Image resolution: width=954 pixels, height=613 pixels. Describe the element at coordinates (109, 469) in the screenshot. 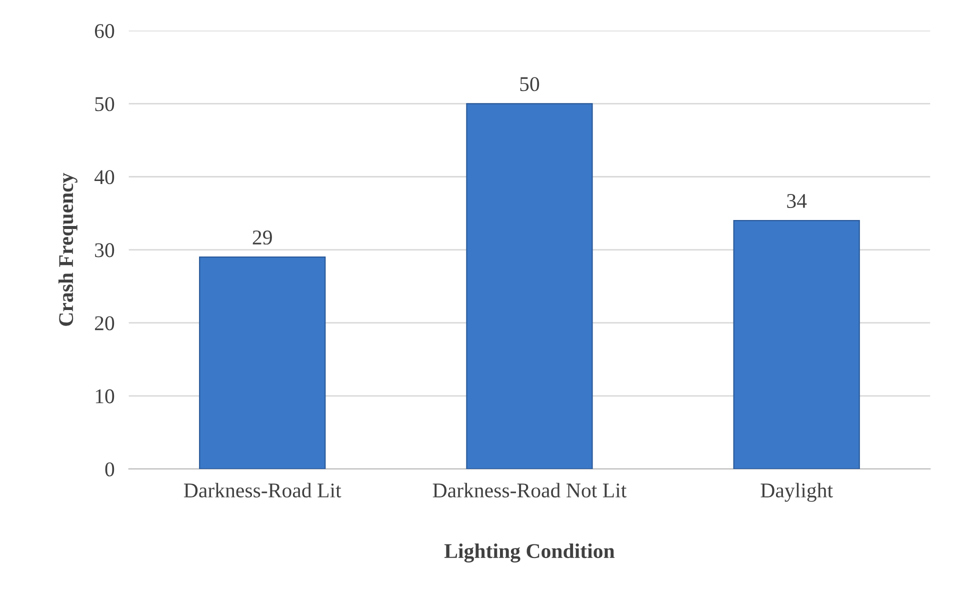

I see `y-tick-label: 0` at that location.